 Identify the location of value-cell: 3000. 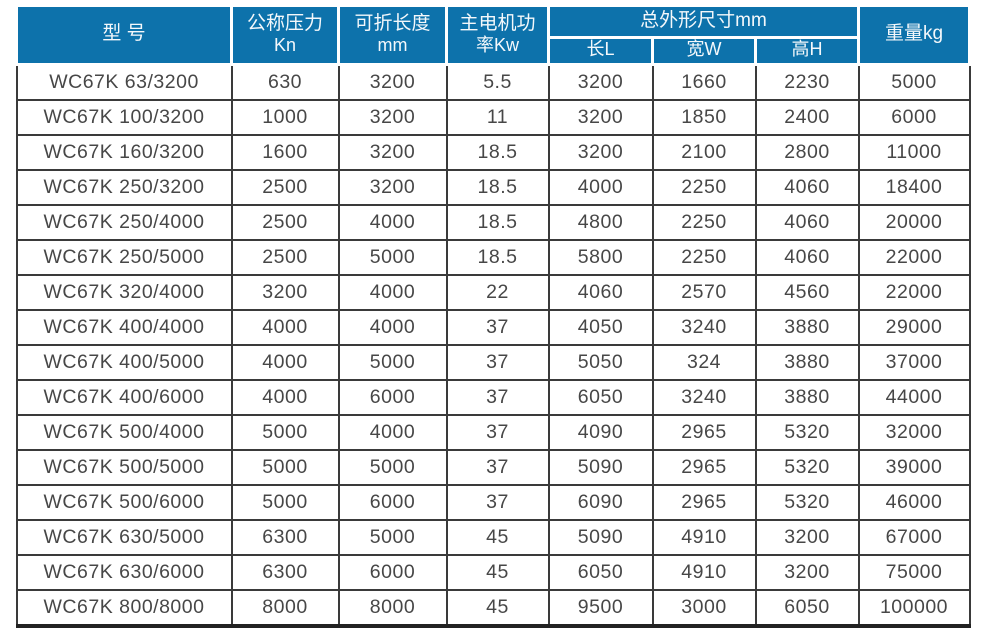
(704, 608).